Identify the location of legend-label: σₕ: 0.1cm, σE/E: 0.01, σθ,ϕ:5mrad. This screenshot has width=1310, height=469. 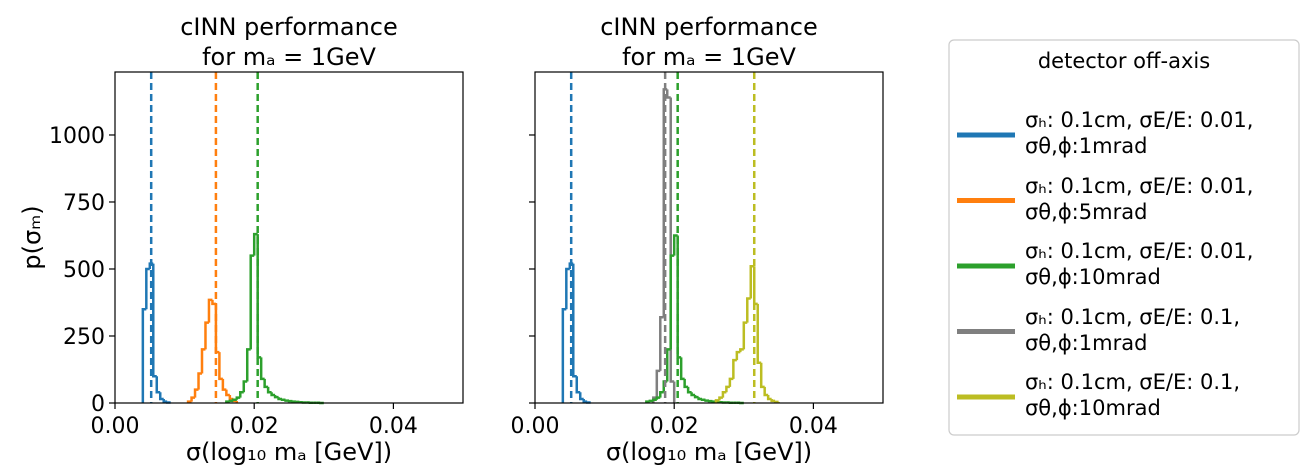
(1139, 198).